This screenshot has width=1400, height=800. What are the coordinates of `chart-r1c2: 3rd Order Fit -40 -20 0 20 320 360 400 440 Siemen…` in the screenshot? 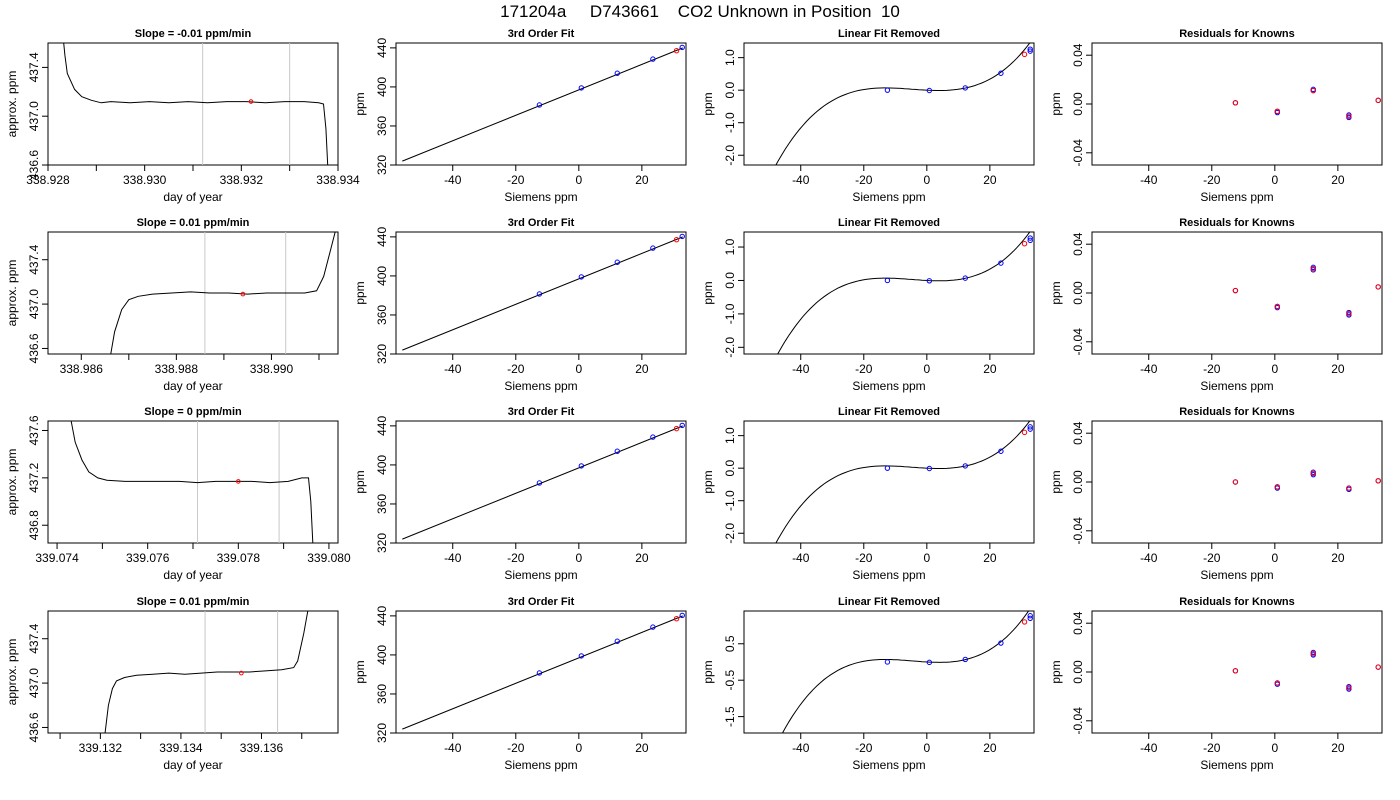 It's located at (520, 116).